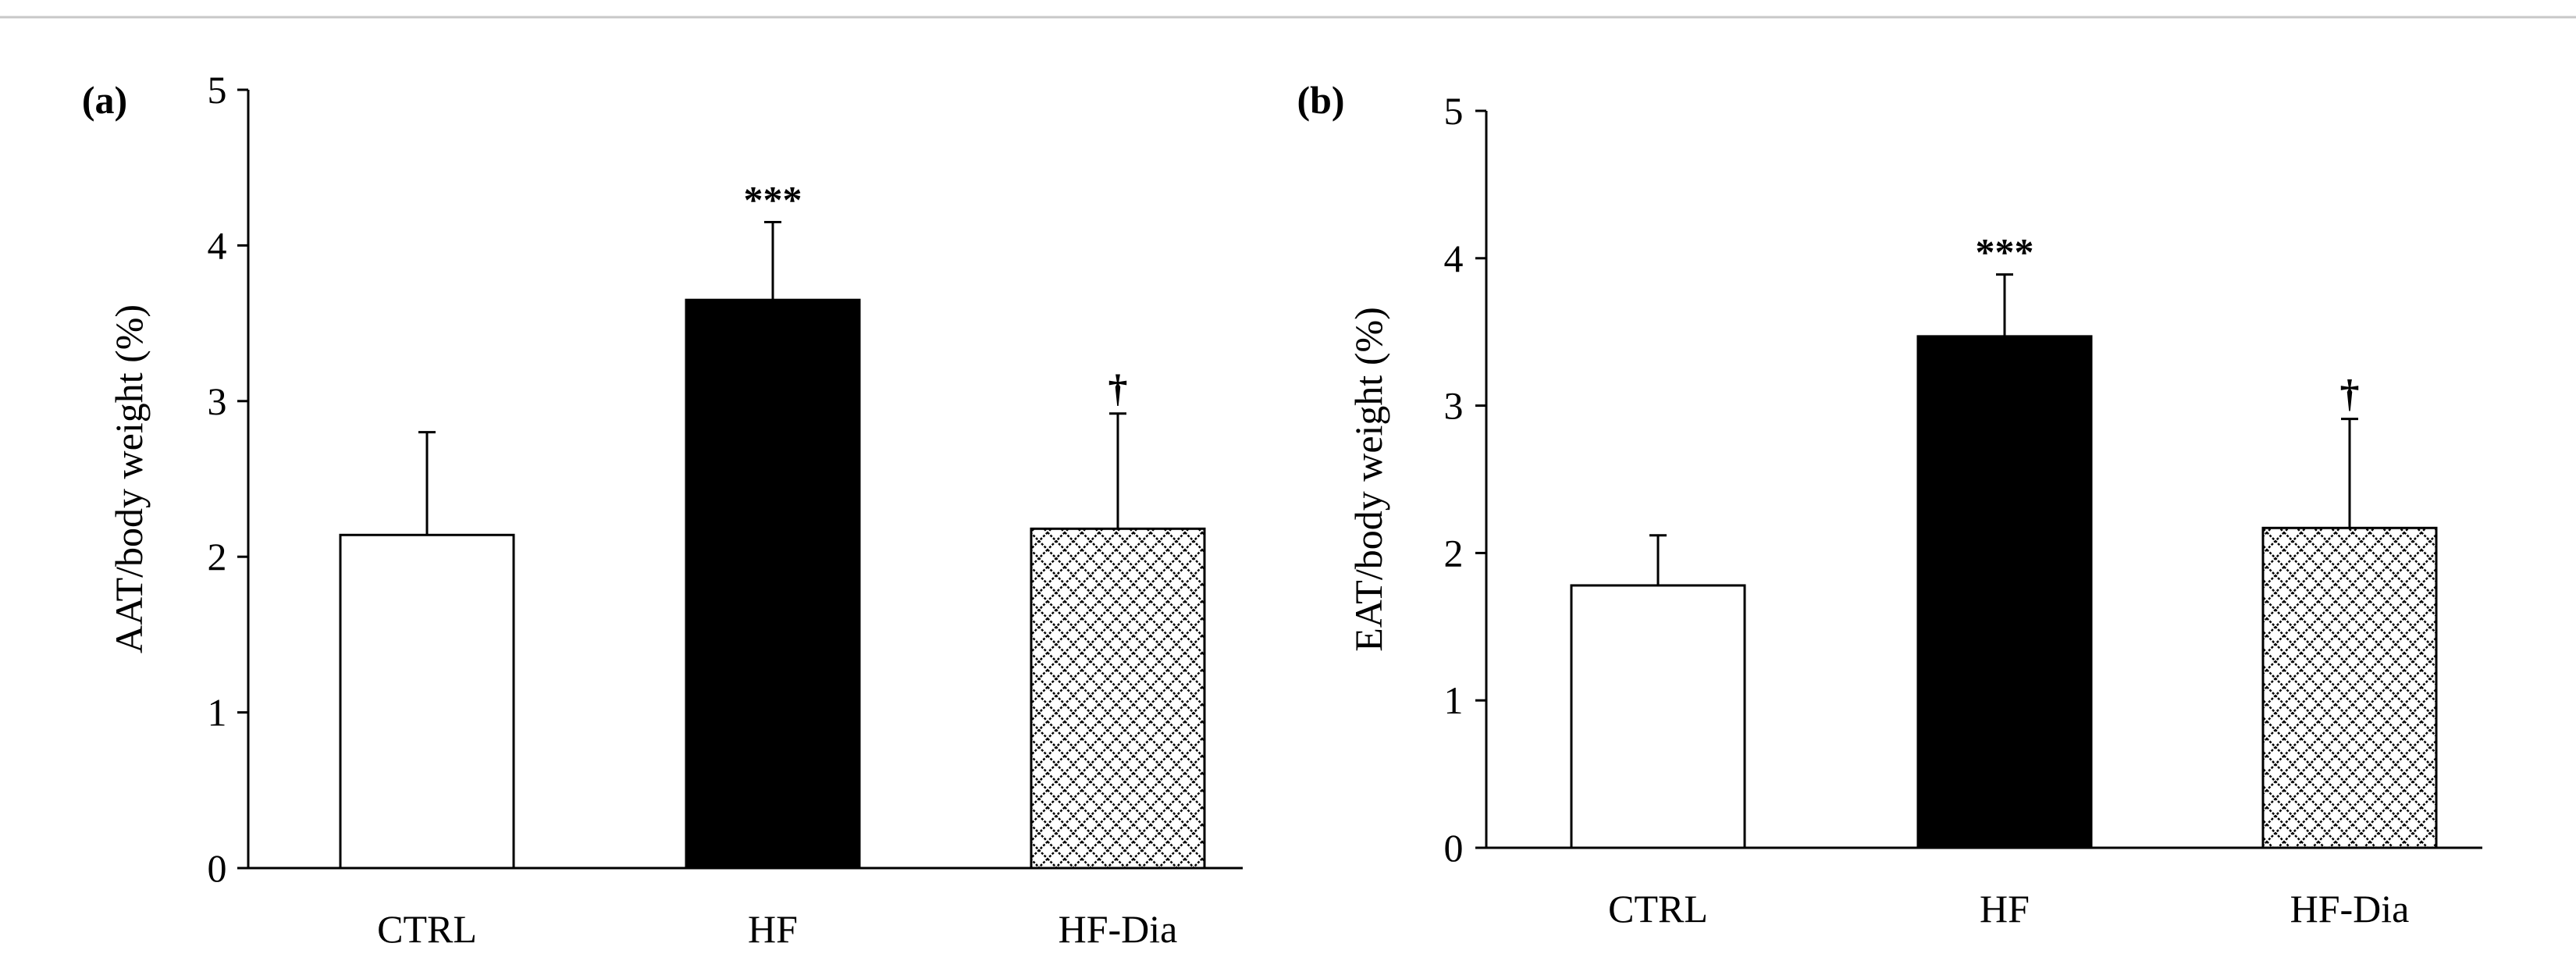 The width and height of the screenshot is (2576, 968). I want to click on category-label-a-2: HF-Dia, so click(1118, 929).